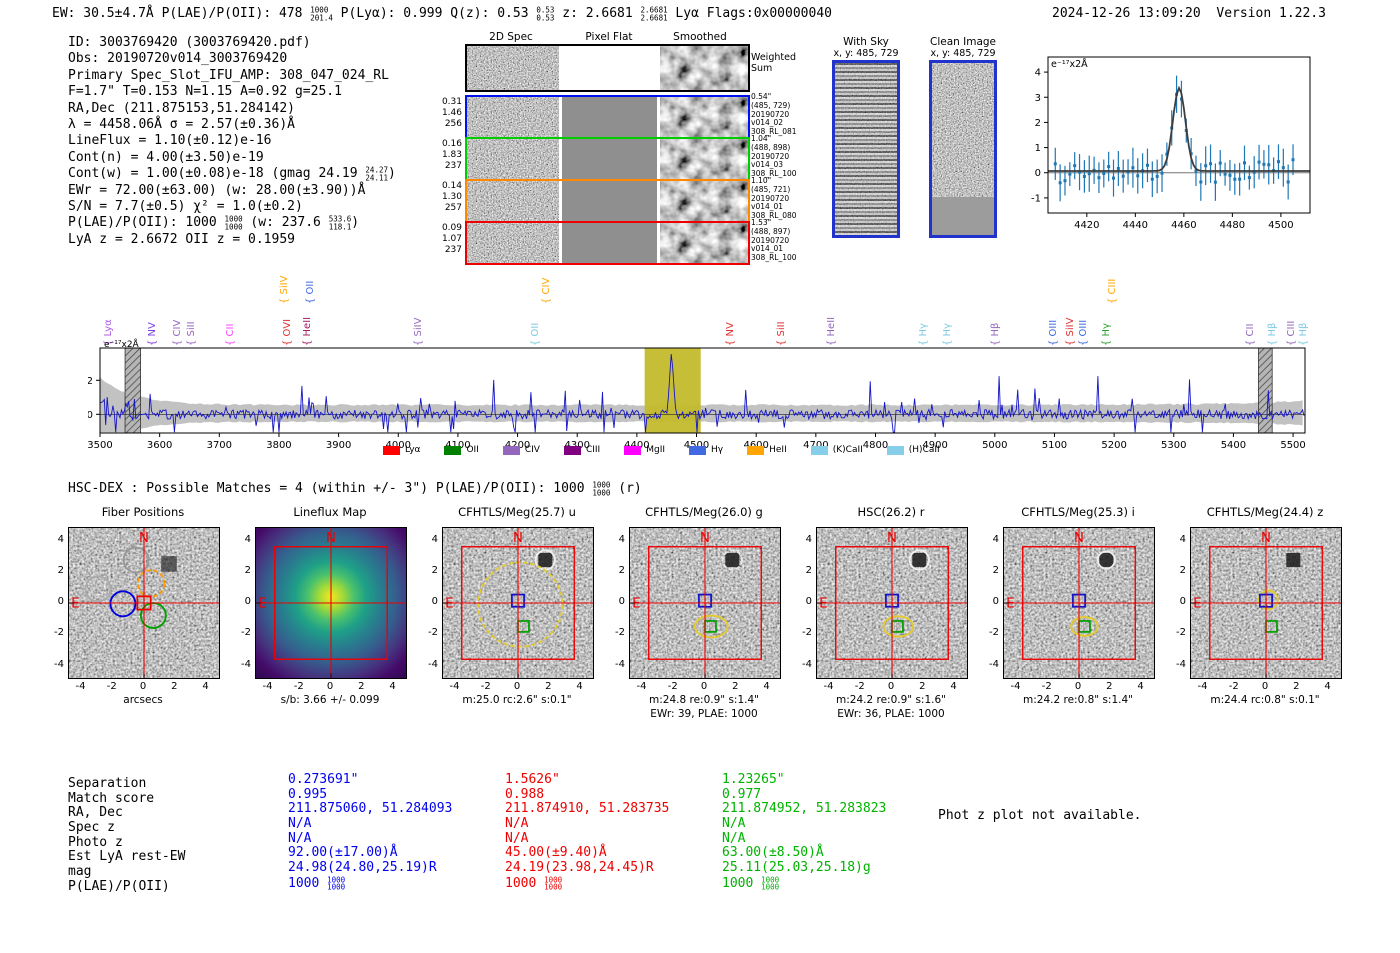 This screenshot has width=1400, height=953. Describe the element at coordinates (362, 868) in the screenshot. I see `match-cell: 24.98(24.80,25.19)R` at that location.